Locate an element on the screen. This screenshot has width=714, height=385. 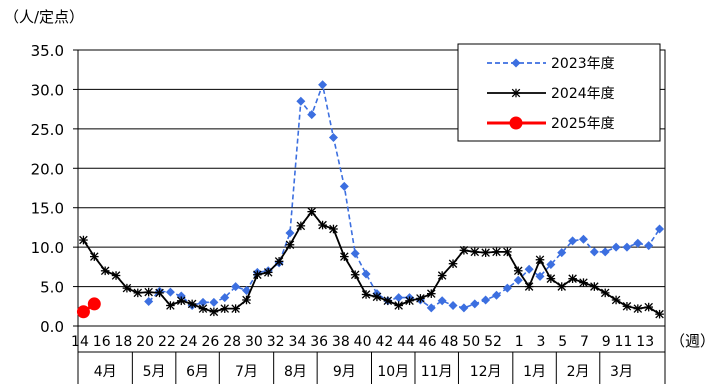
legend-item: 2023年度 is located at coordinates (551, 64).